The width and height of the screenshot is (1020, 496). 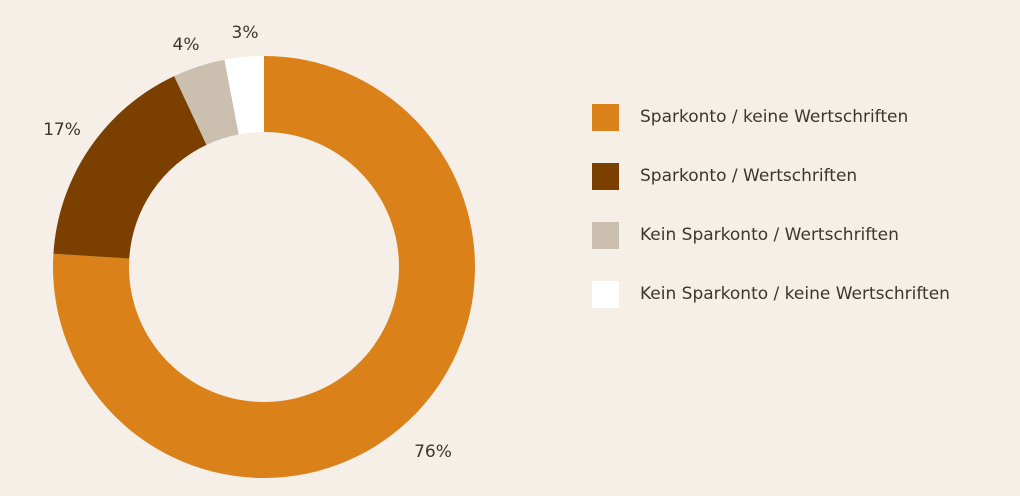 I want to click on legend-item: Kein Sparkonto / Wertschriften, so click(x=771, y=235).